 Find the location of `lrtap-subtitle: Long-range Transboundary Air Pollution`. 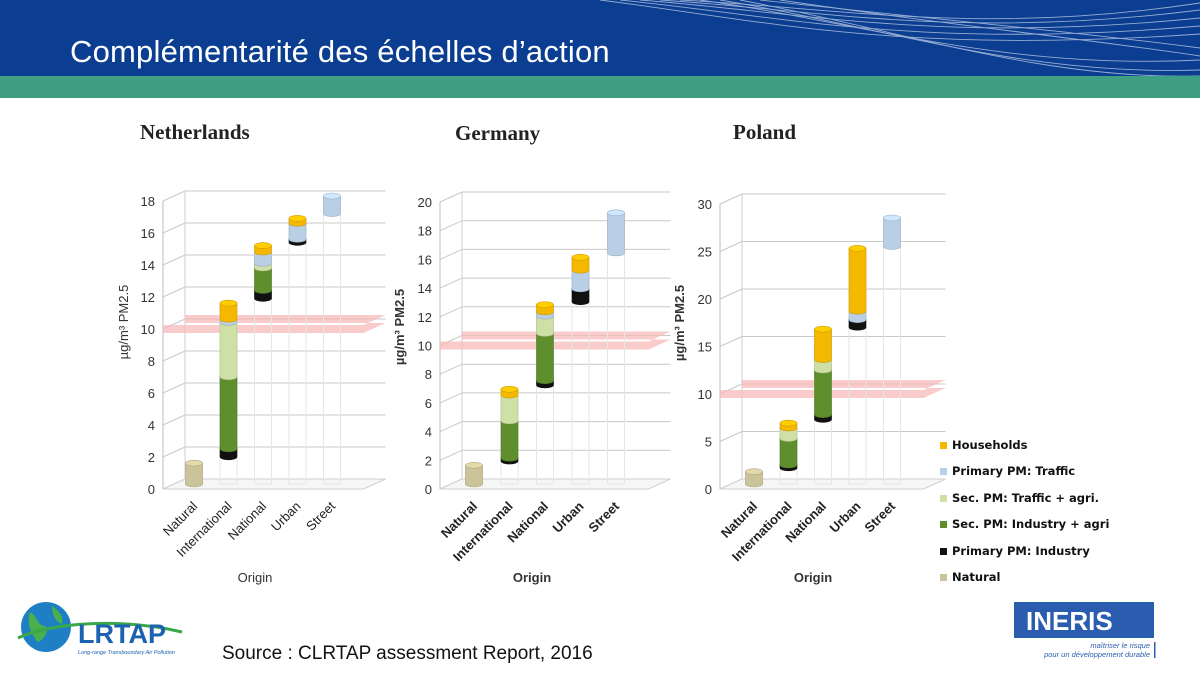

lrtap-subtitle: Long-range Transboundary Air Pollution is located at coordinates (126, 653).